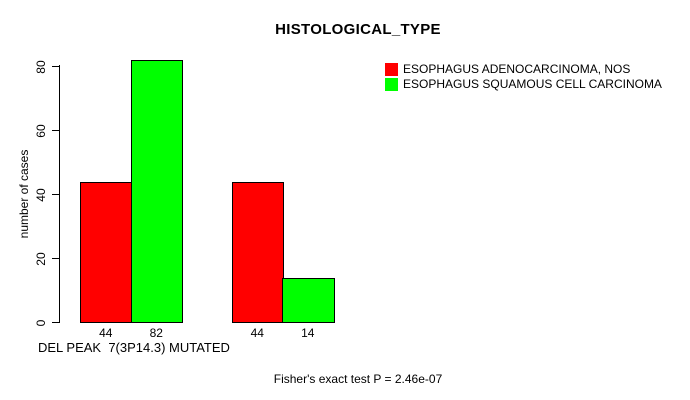 Image resolution: width=690 pixels, height=400 pixels. What do you see at coordinates (134, 347) in the screenshot?
I see `x-axis-title: DEL PEAK 7(3P14.3) MUTATED` at bounding box center [134, 347].